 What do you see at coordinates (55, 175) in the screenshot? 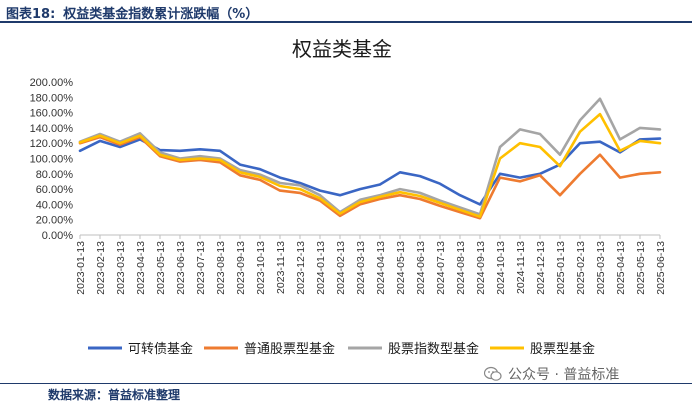
I see `y-tick-label: 80.00%` at bounding box center [55, 175].